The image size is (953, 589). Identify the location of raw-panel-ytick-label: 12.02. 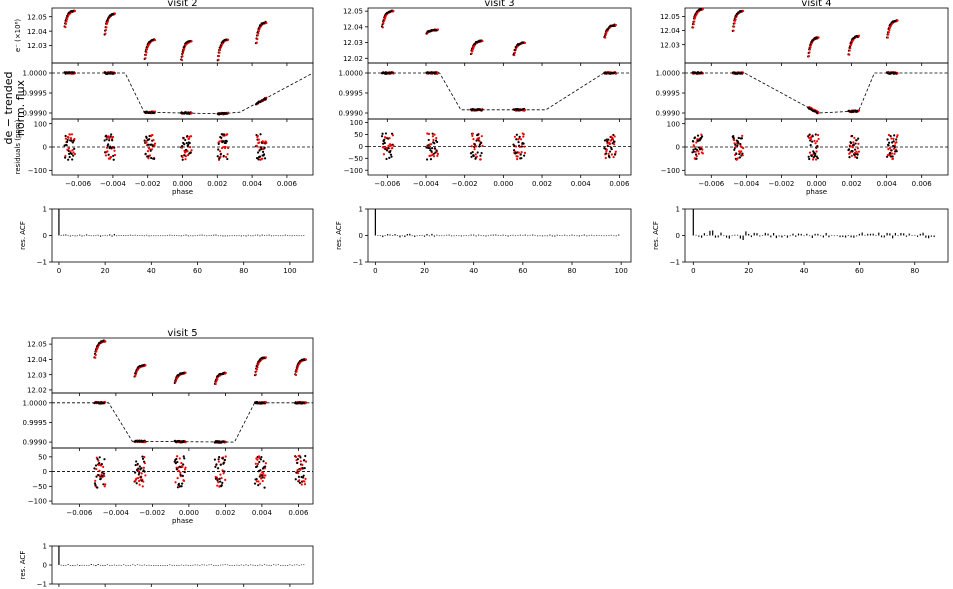
(353, 59).